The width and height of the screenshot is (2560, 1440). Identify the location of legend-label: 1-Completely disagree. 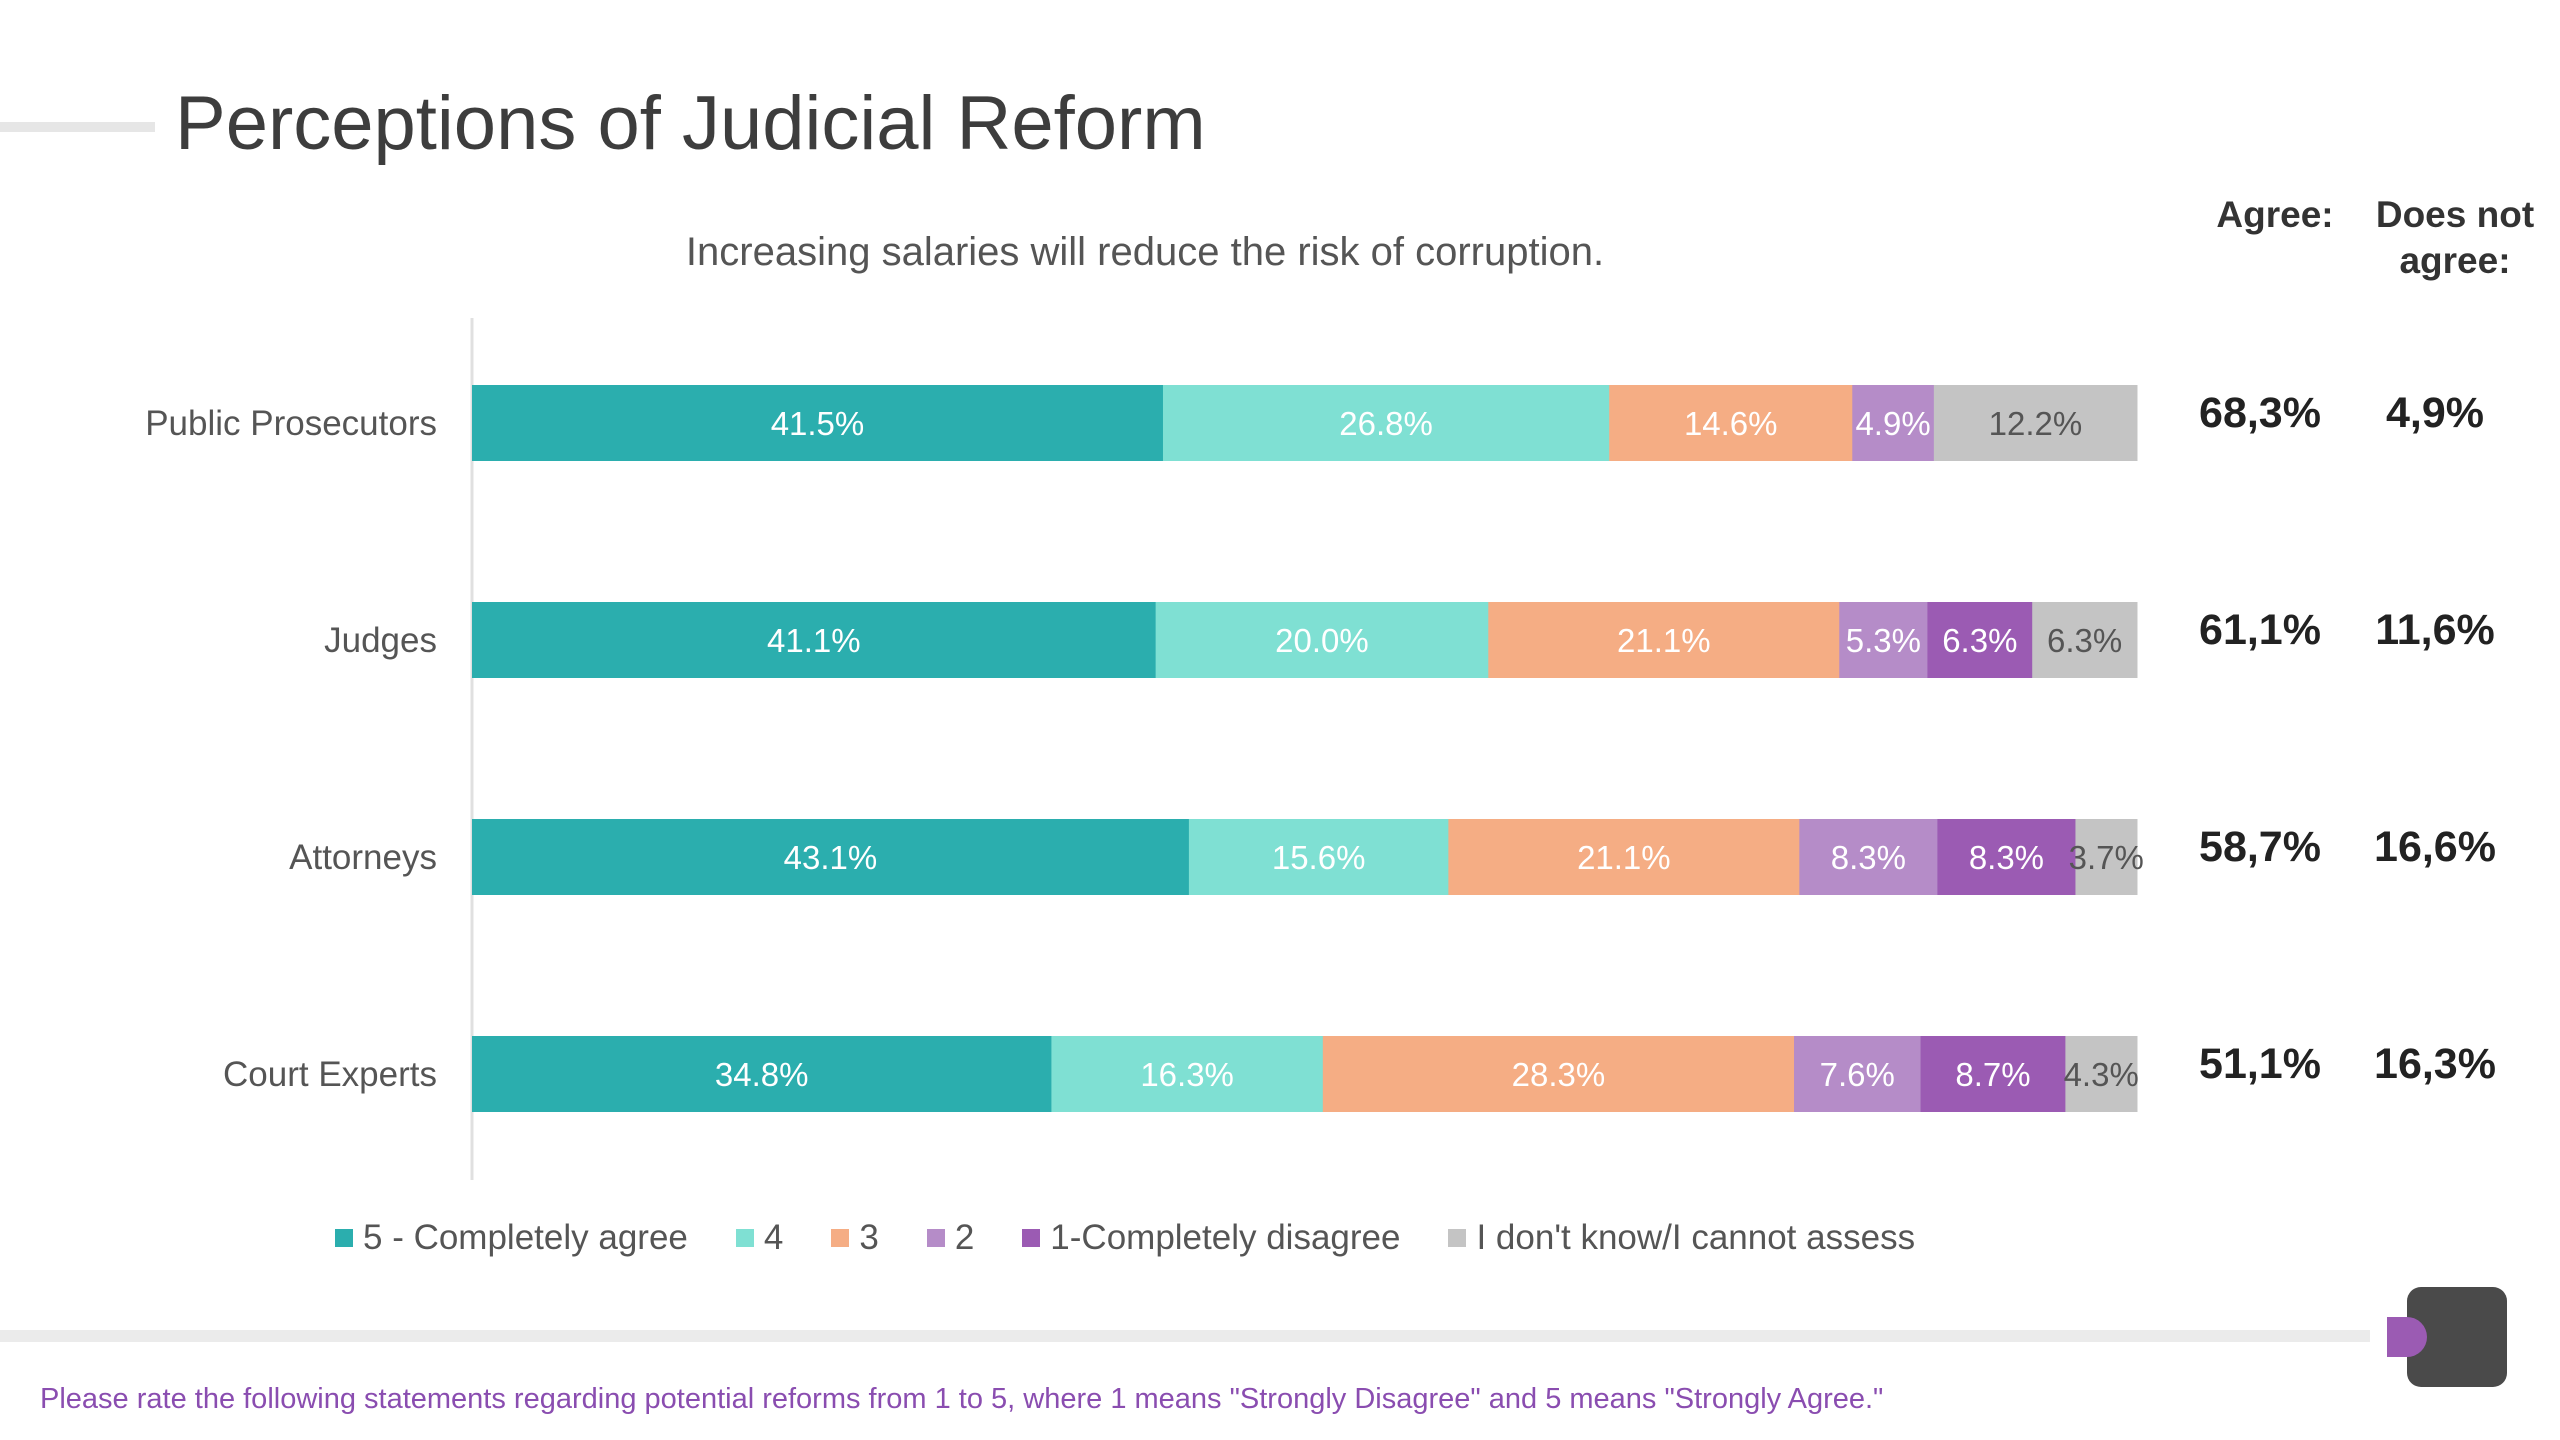
(1225, 1237).